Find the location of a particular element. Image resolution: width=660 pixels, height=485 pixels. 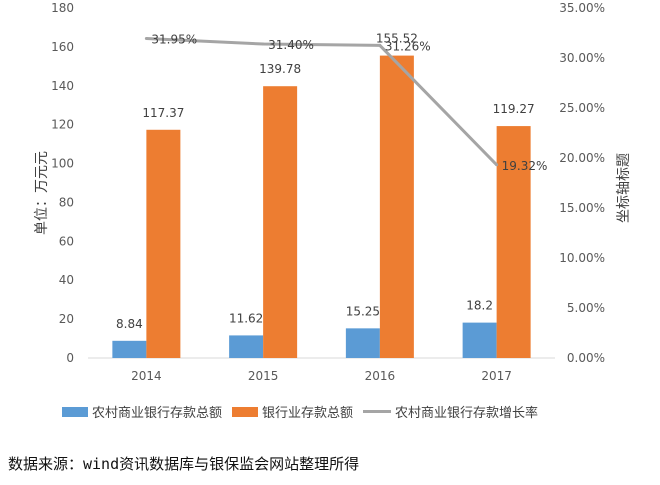

line-data-label: 31.26% is located at coordinates (408, 46).